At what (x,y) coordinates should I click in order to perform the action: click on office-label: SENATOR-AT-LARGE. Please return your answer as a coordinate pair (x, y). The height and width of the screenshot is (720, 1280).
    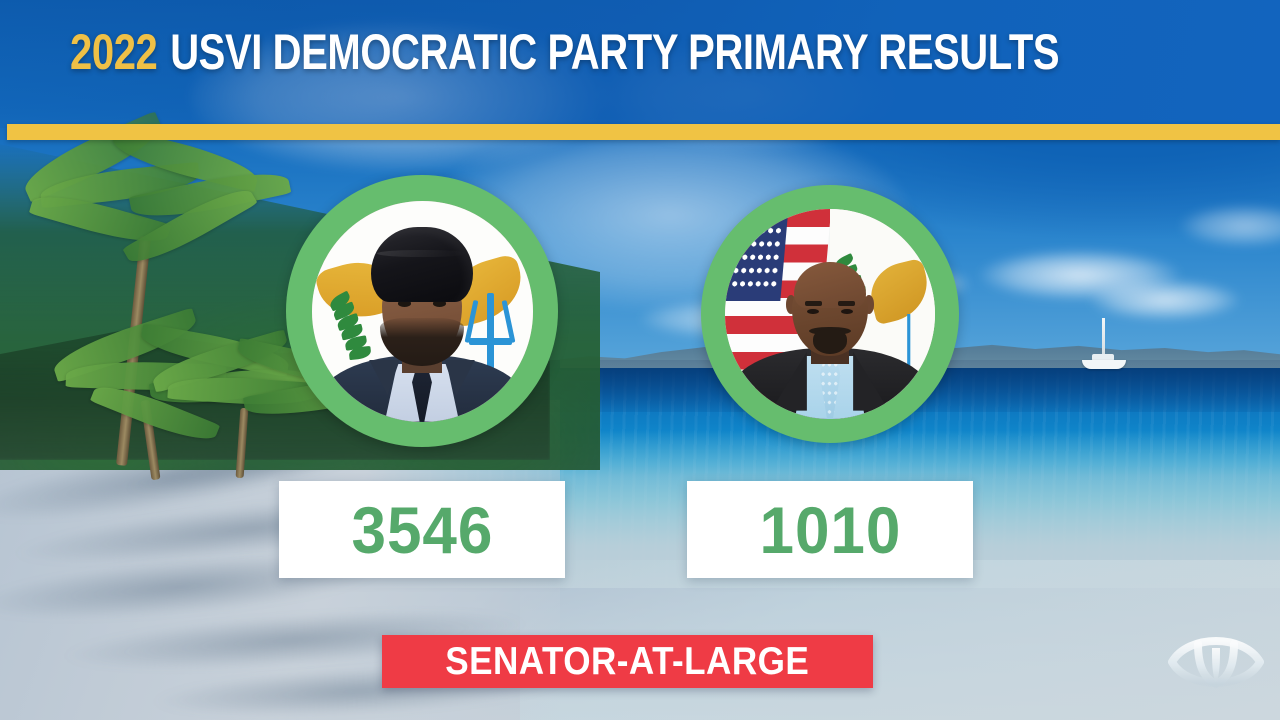
    Looking at the image, I should click on (627, 661).